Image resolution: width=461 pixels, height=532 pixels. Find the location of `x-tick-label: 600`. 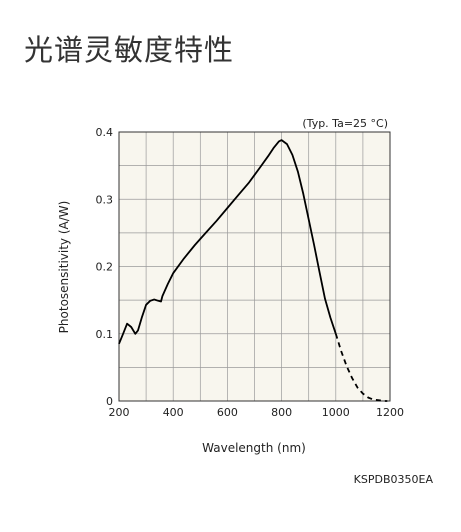

x-tick-label: 600 is located at coordinates (227, 412).